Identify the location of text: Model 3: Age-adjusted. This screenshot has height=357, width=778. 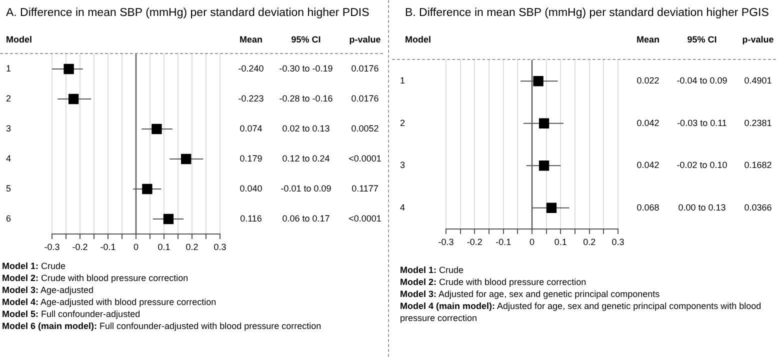
(48, 290).